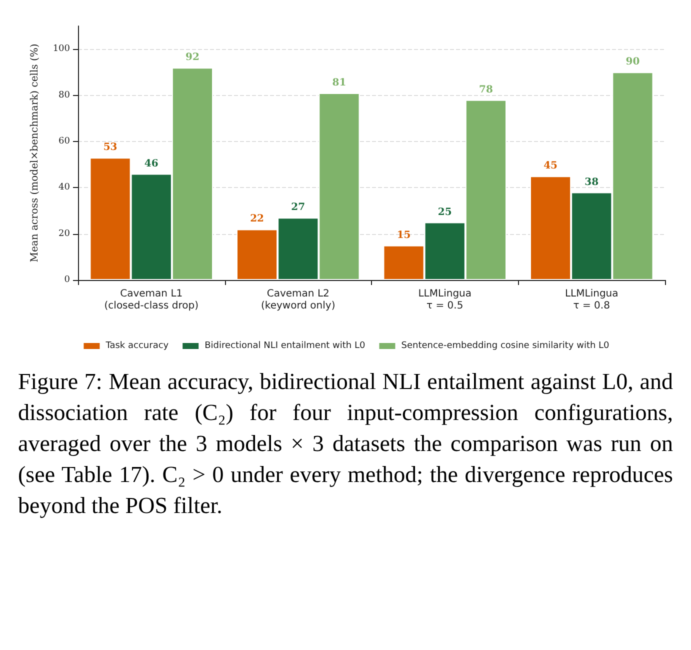  I want to click on data-label: 92, so click(193, 58).